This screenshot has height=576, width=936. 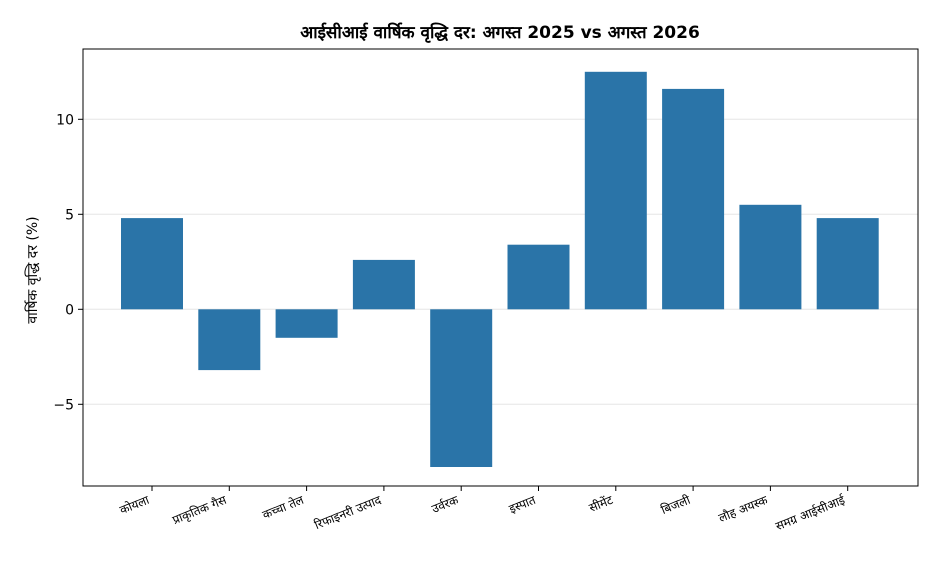 I want to click on y-axis-ticks: −5 0 5 10, so click(x=68, y=262).